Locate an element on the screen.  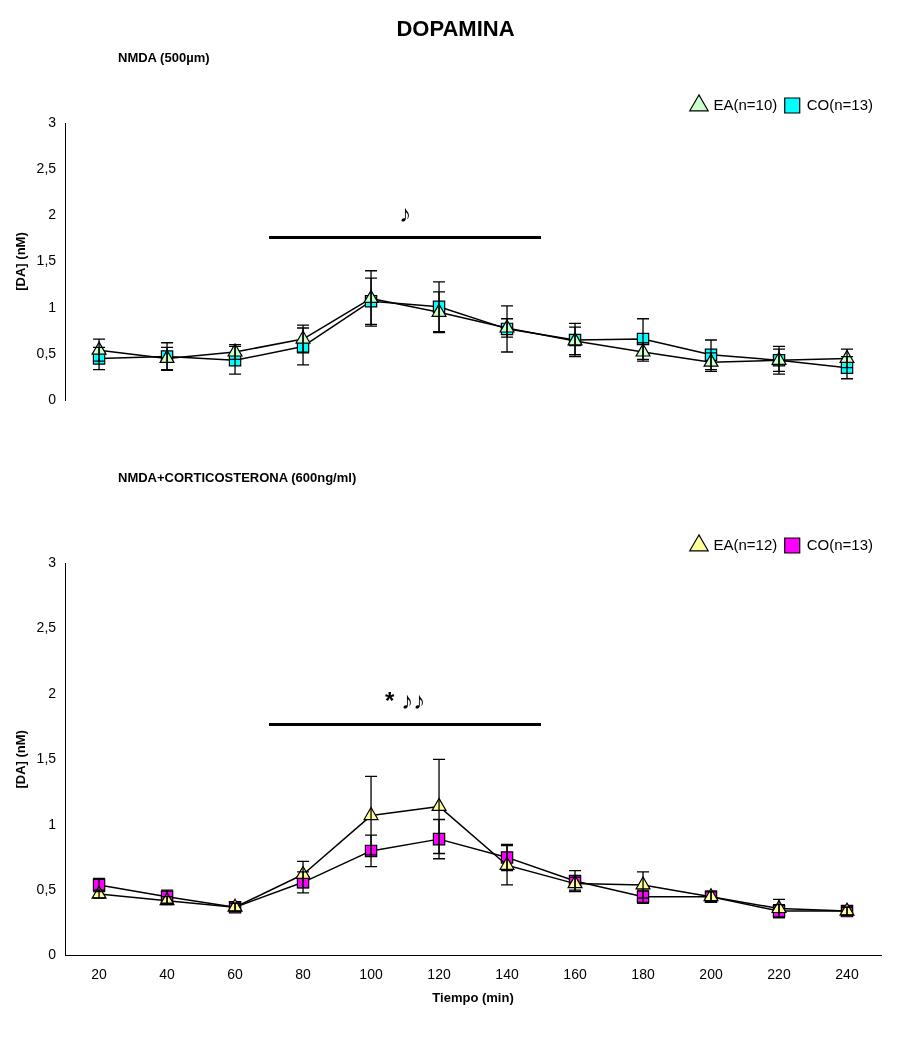
x-tick-label: 40 is located at coordinates (167, 973).